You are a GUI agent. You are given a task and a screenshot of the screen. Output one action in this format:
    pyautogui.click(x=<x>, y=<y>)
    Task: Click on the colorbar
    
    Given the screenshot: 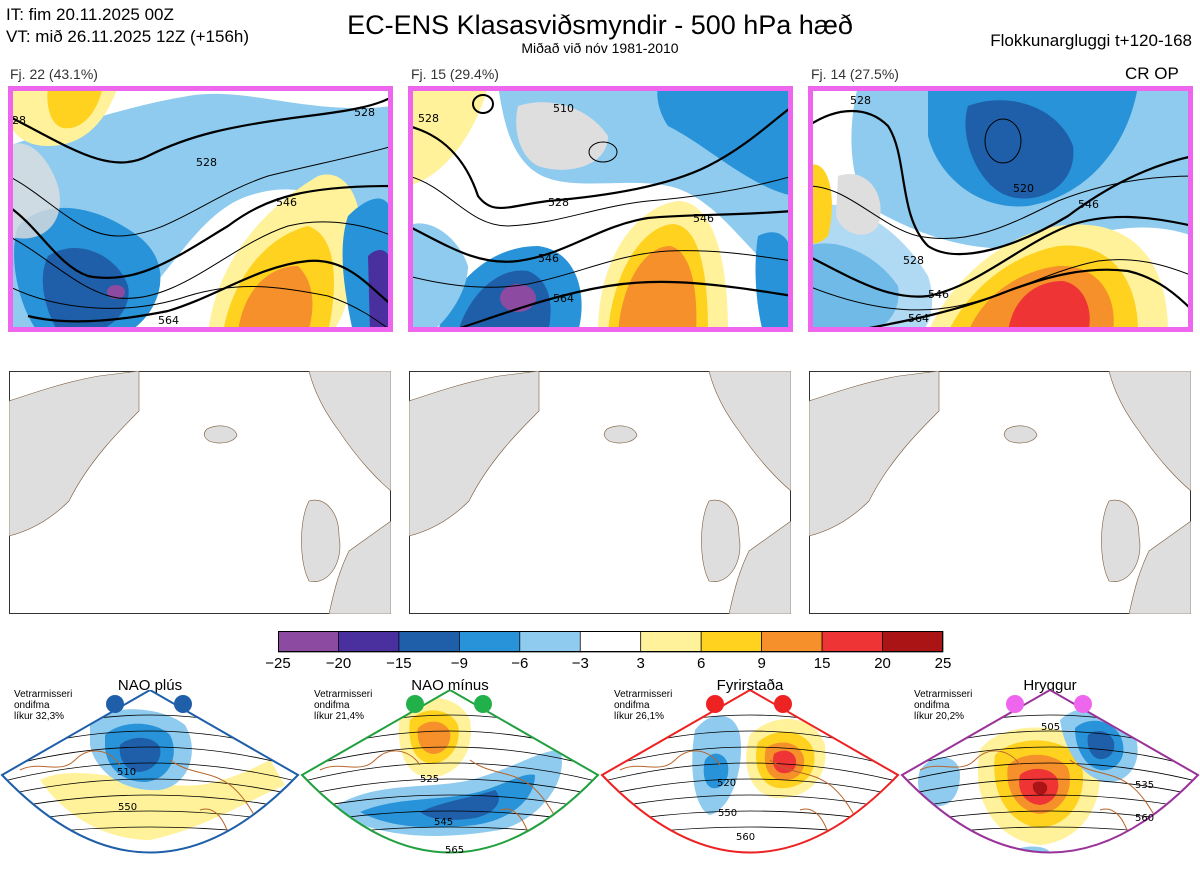 What is the action you would take?
    pyautogui.click(x=611, y=642)
    